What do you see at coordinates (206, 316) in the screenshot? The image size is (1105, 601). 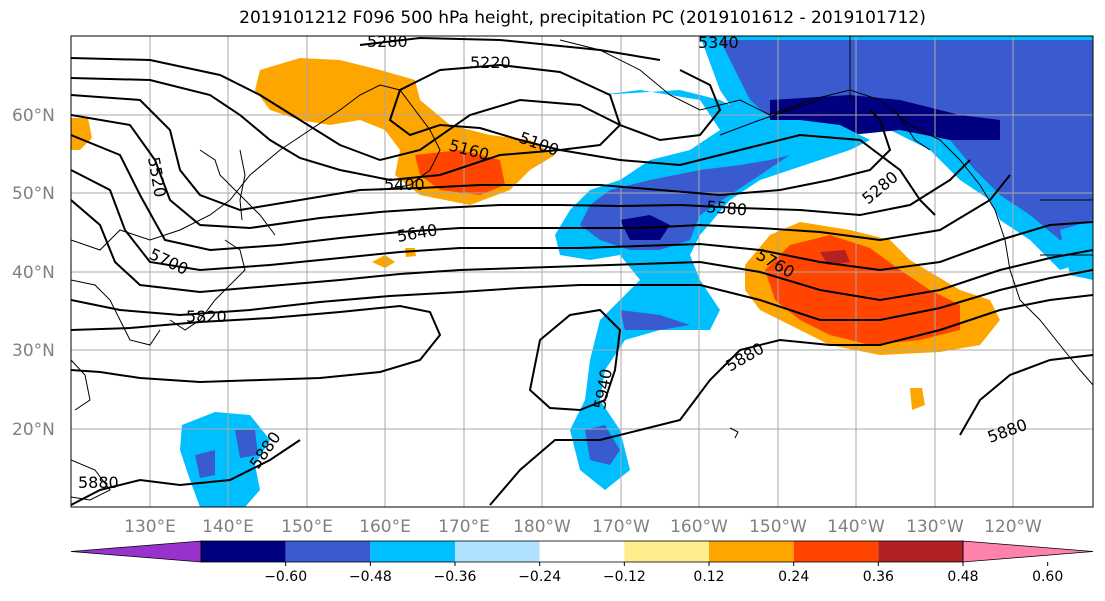 I see `contour-label: 5820` at bounding box center [206, 316].